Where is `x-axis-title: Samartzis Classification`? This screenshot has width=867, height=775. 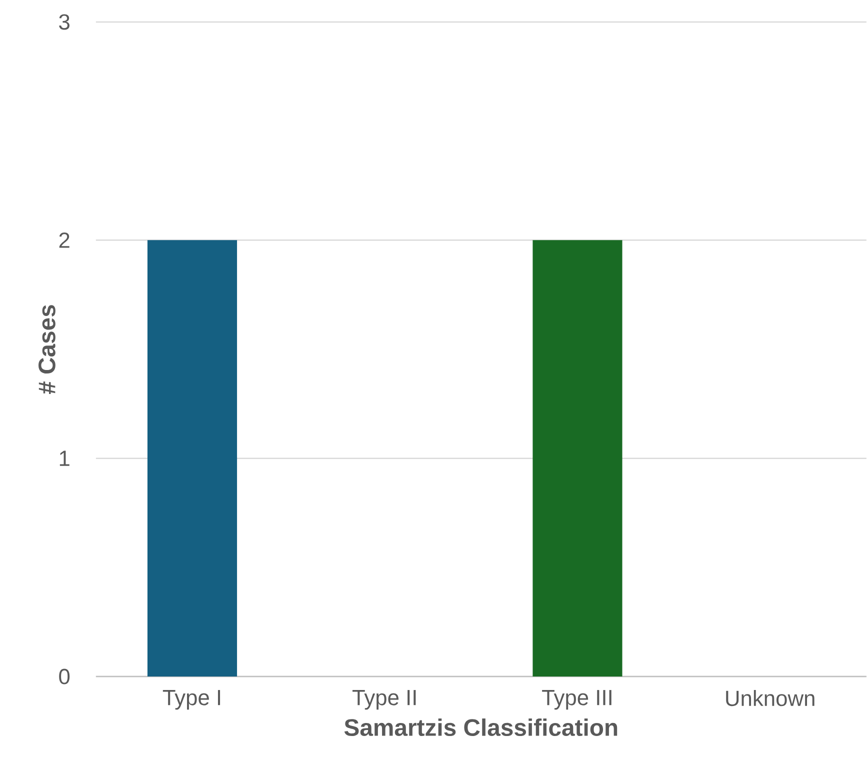 x-axis-title: Samartzis Classification is located at coordinates (481, 727).